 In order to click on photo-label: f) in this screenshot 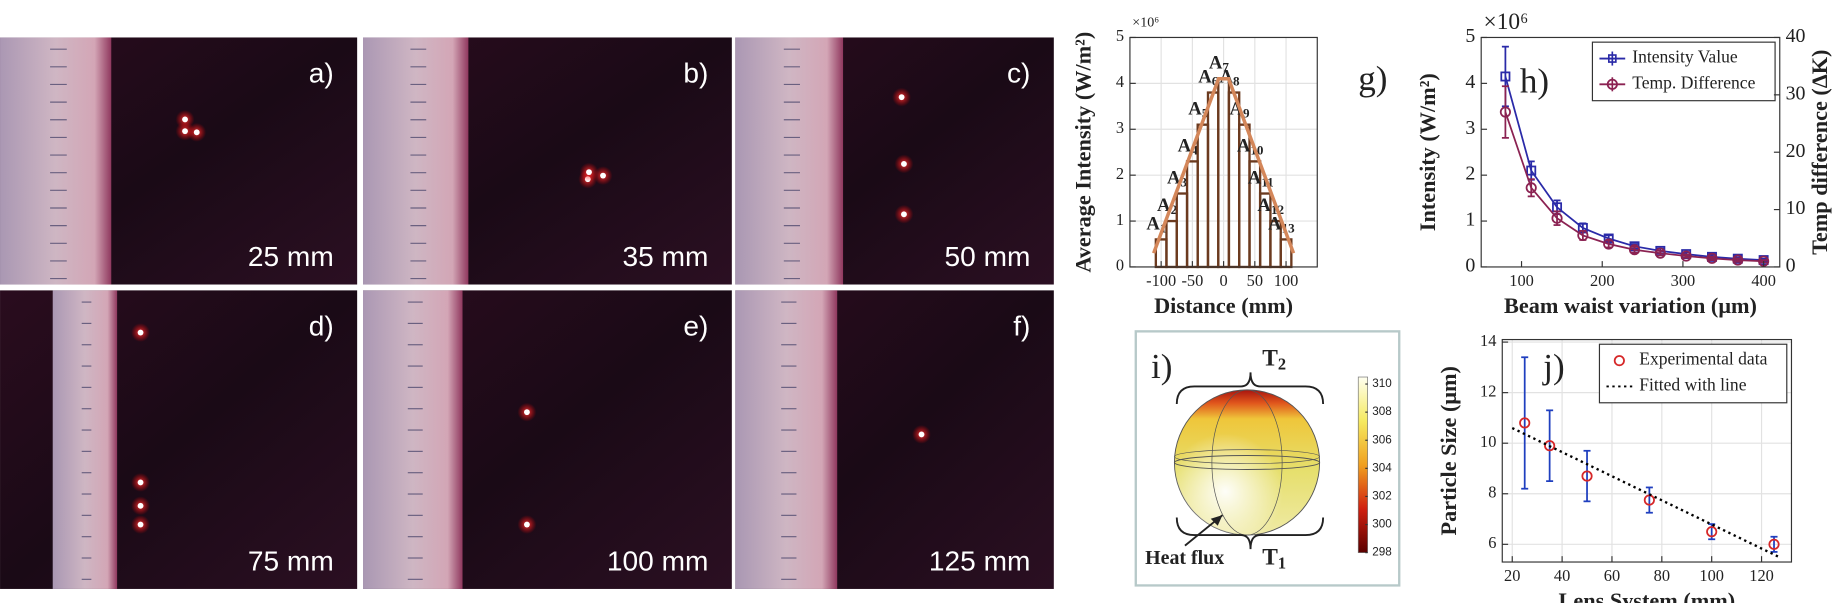, I will do `click(1021, 325)`.